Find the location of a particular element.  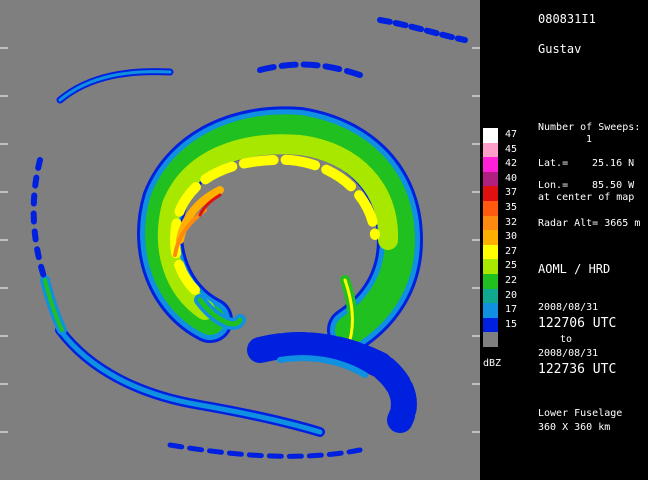

legend-label: 15 is located at coordinates (511, 324).